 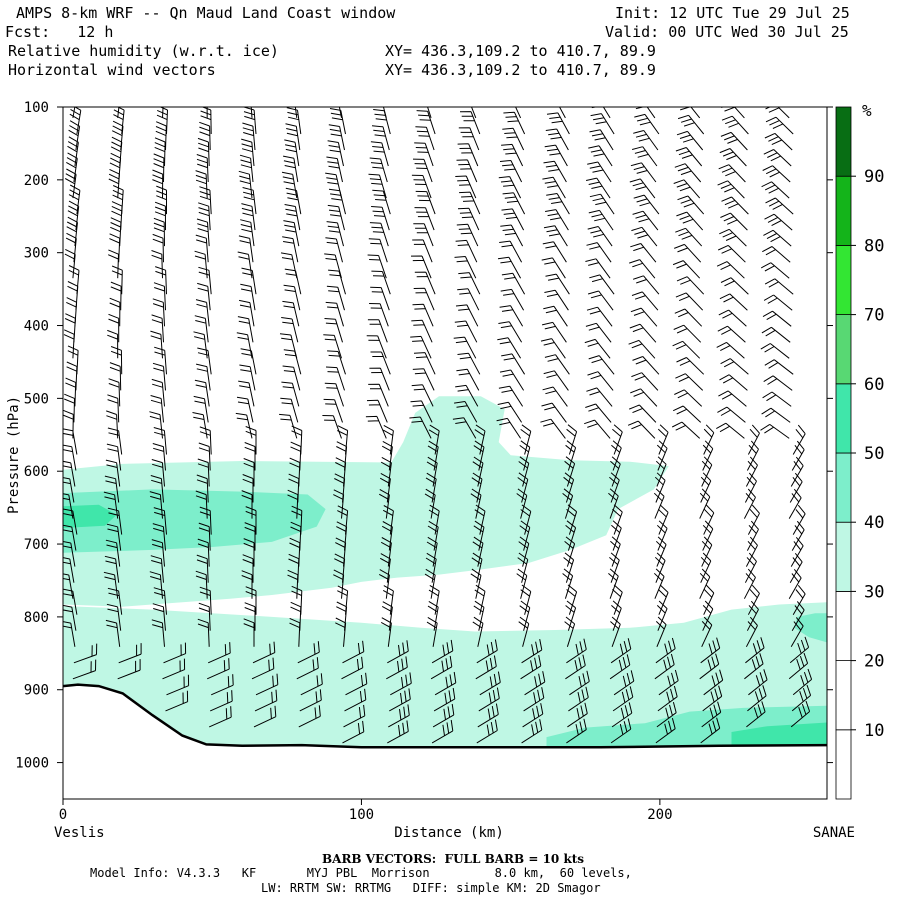 I want to click on x-end-location: SANAE, so click(x=834, y=833).